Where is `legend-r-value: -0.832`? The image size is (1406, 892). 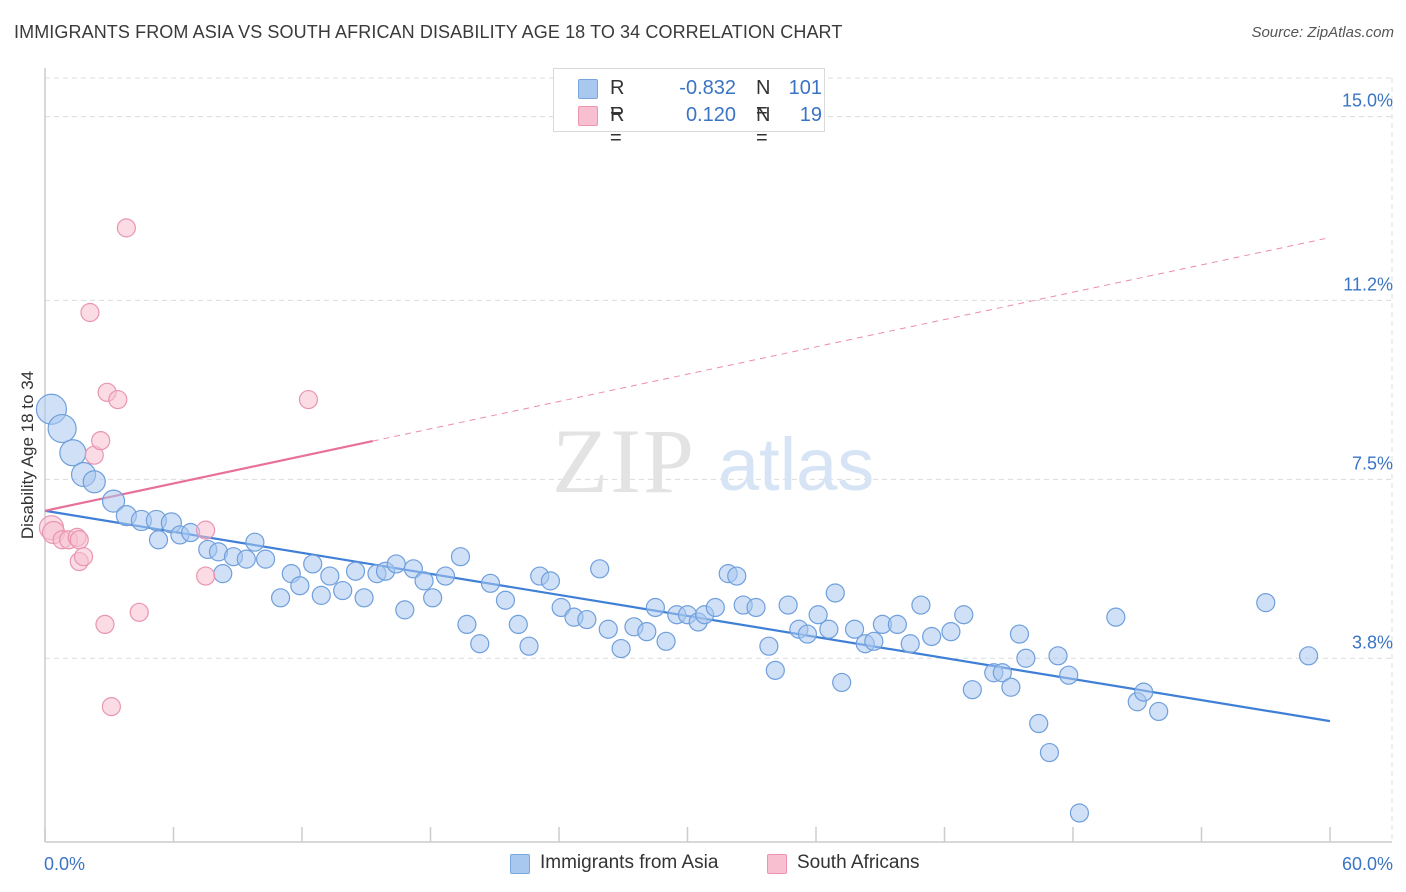 legend-r-value: -0.832 is located at coordinates (707, 88).